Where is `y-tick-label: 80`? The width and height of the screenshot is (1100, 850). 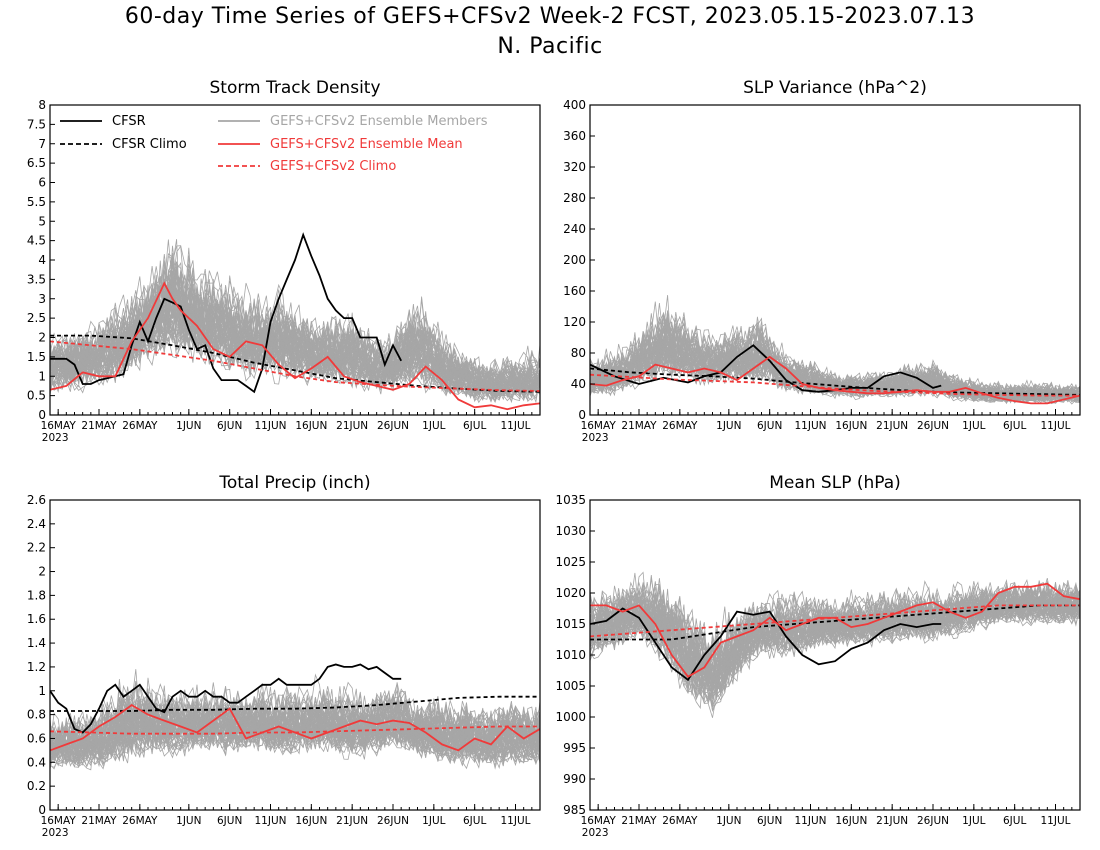 y-tick-label: 80 is located at coordinates (578, 353).